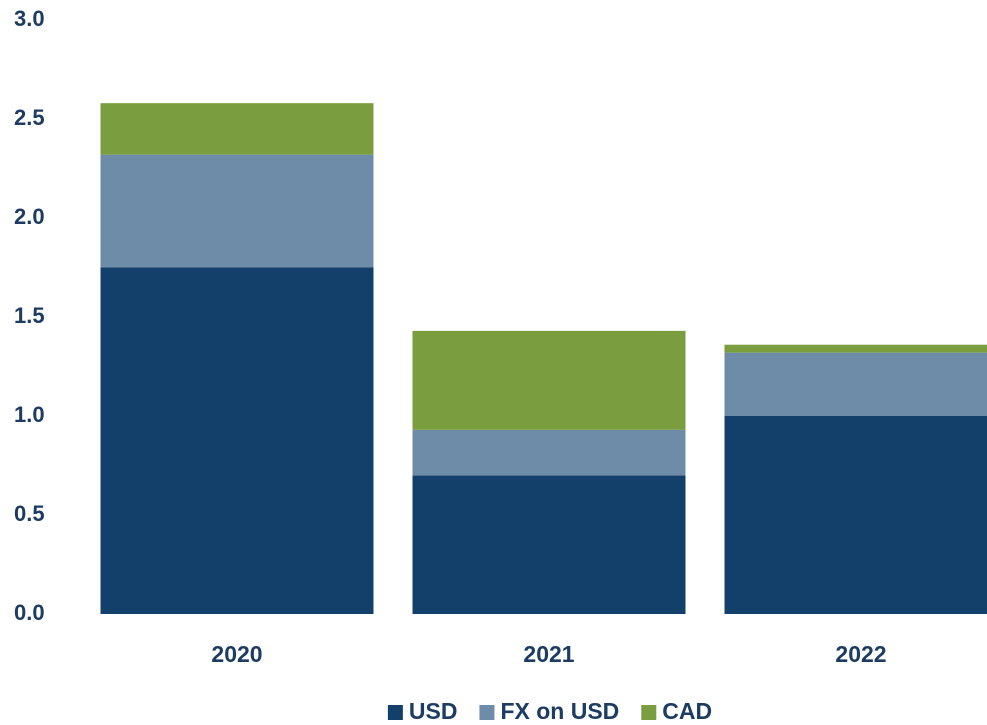  Describe the element at coordinates (548, 654) in the screenshot. I see `x-tick-label: 2021` at that location.